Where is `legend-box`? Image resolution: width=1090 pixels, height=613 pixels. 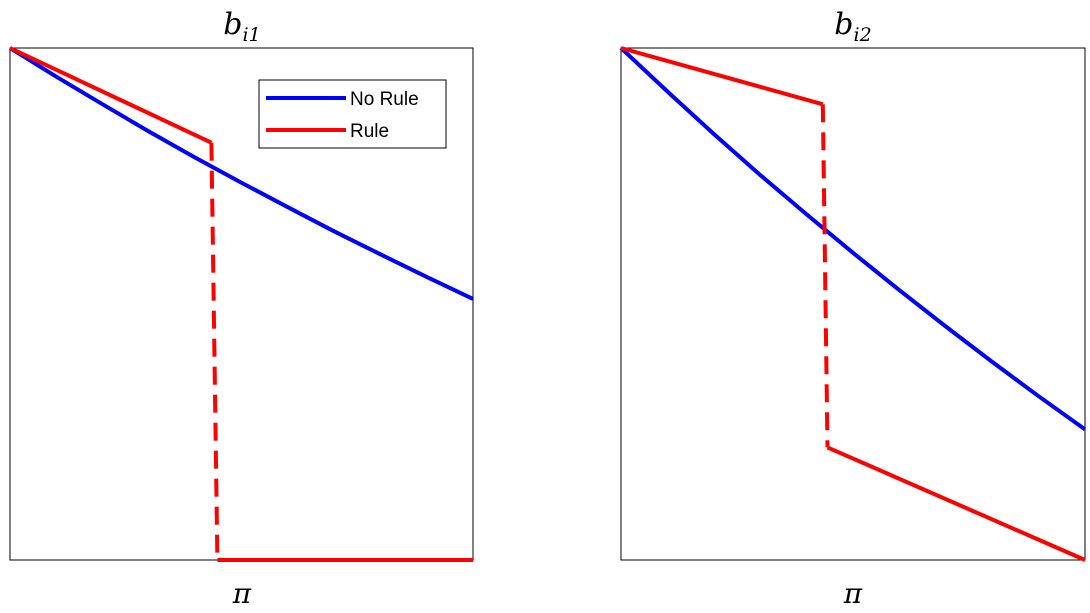 legend-box is located at coordinates (352, 114).